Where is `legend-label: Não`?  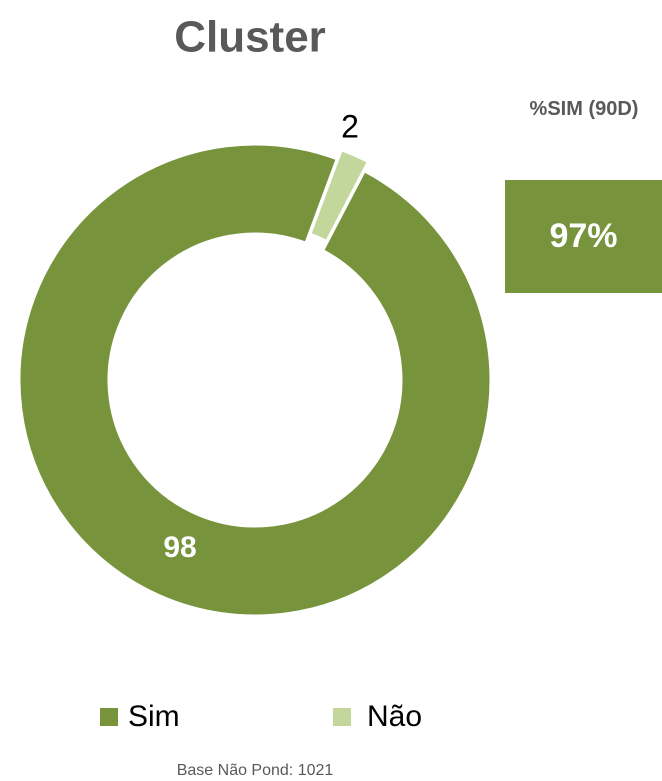 legend-label: Não is located at coordinates (394, 716).